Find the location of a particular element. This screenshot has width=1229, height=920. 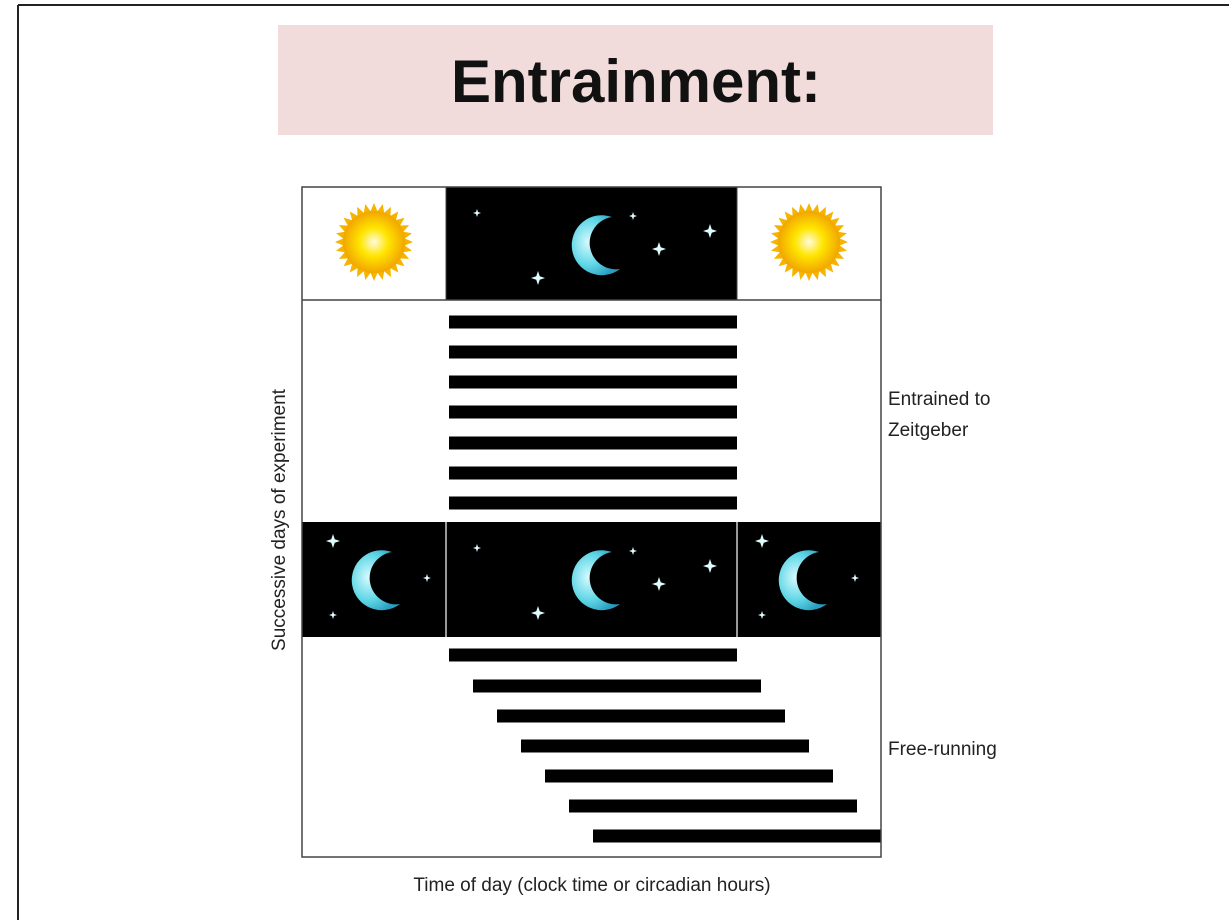

annotation: Free-running is located at coordinates (942, 749).